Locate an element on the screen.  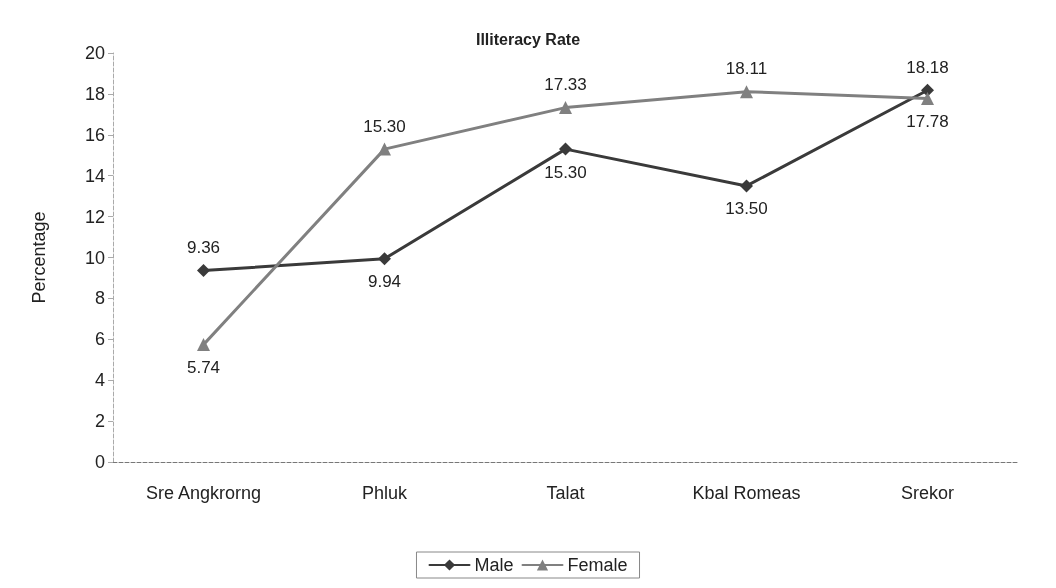
y-tick-label: 10 is located at coordinates (94, 257).